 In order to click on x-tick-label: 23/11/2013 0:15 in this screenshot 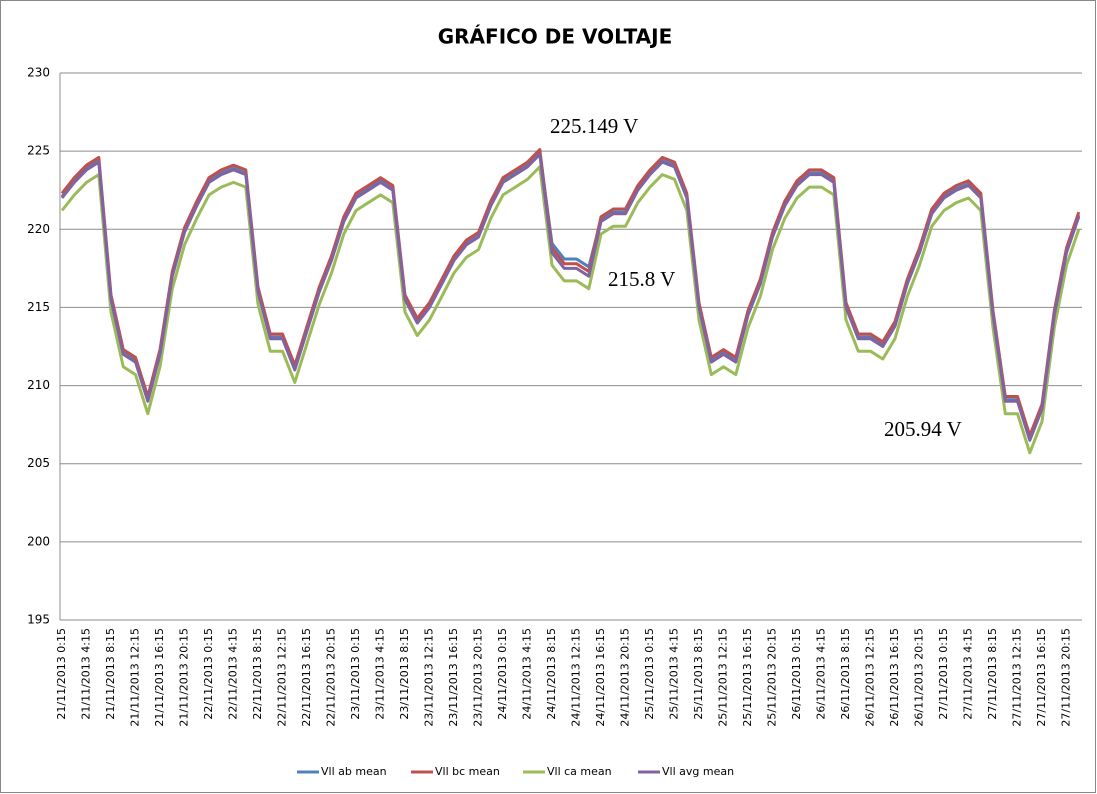, I will do `click(355, 674)`.